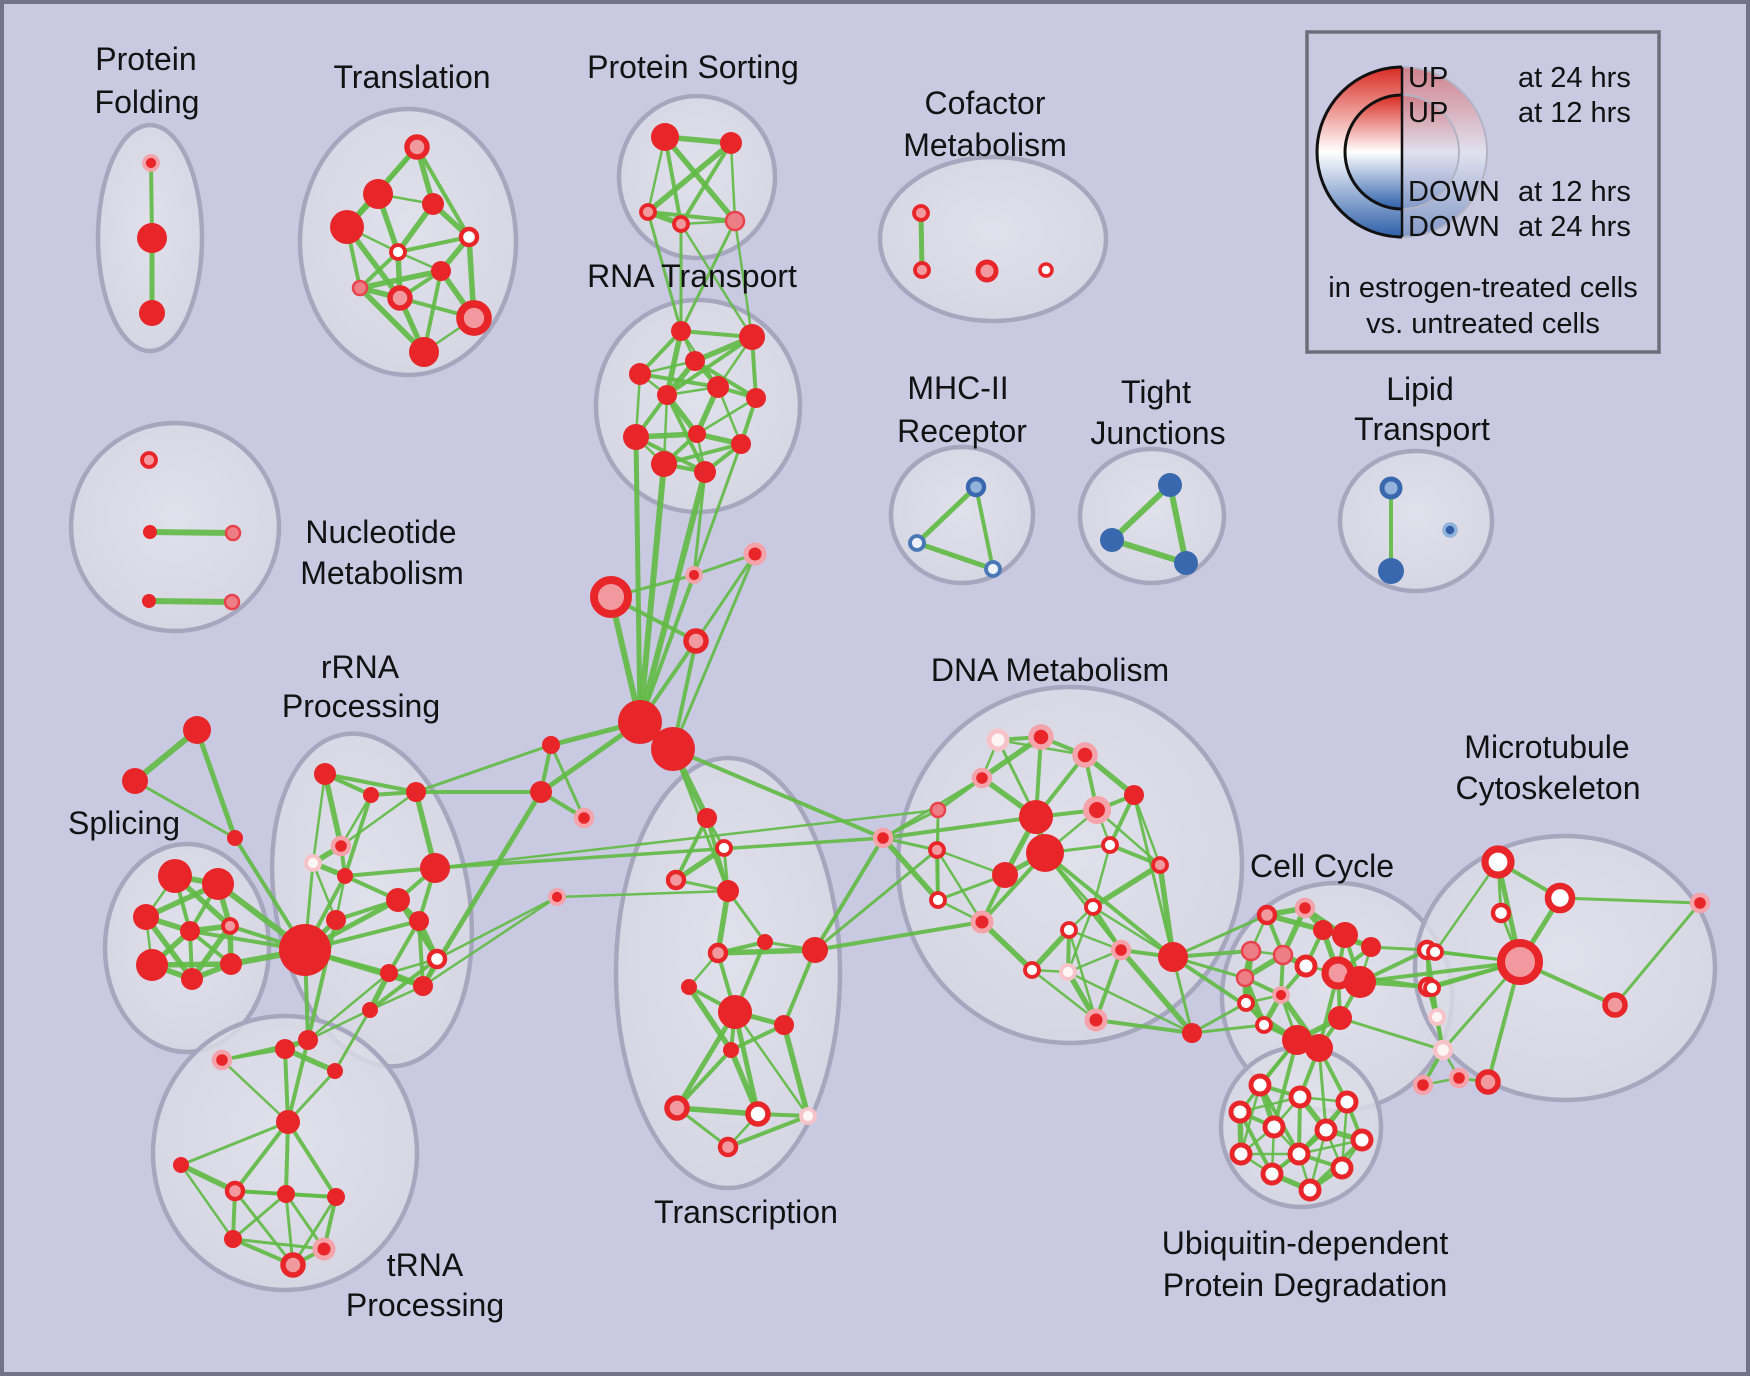 This screenshot has width=1750, height=1376. Describe the element at coordinates (1085, 755) in the screenshot. I see `node-dn3` at that location.